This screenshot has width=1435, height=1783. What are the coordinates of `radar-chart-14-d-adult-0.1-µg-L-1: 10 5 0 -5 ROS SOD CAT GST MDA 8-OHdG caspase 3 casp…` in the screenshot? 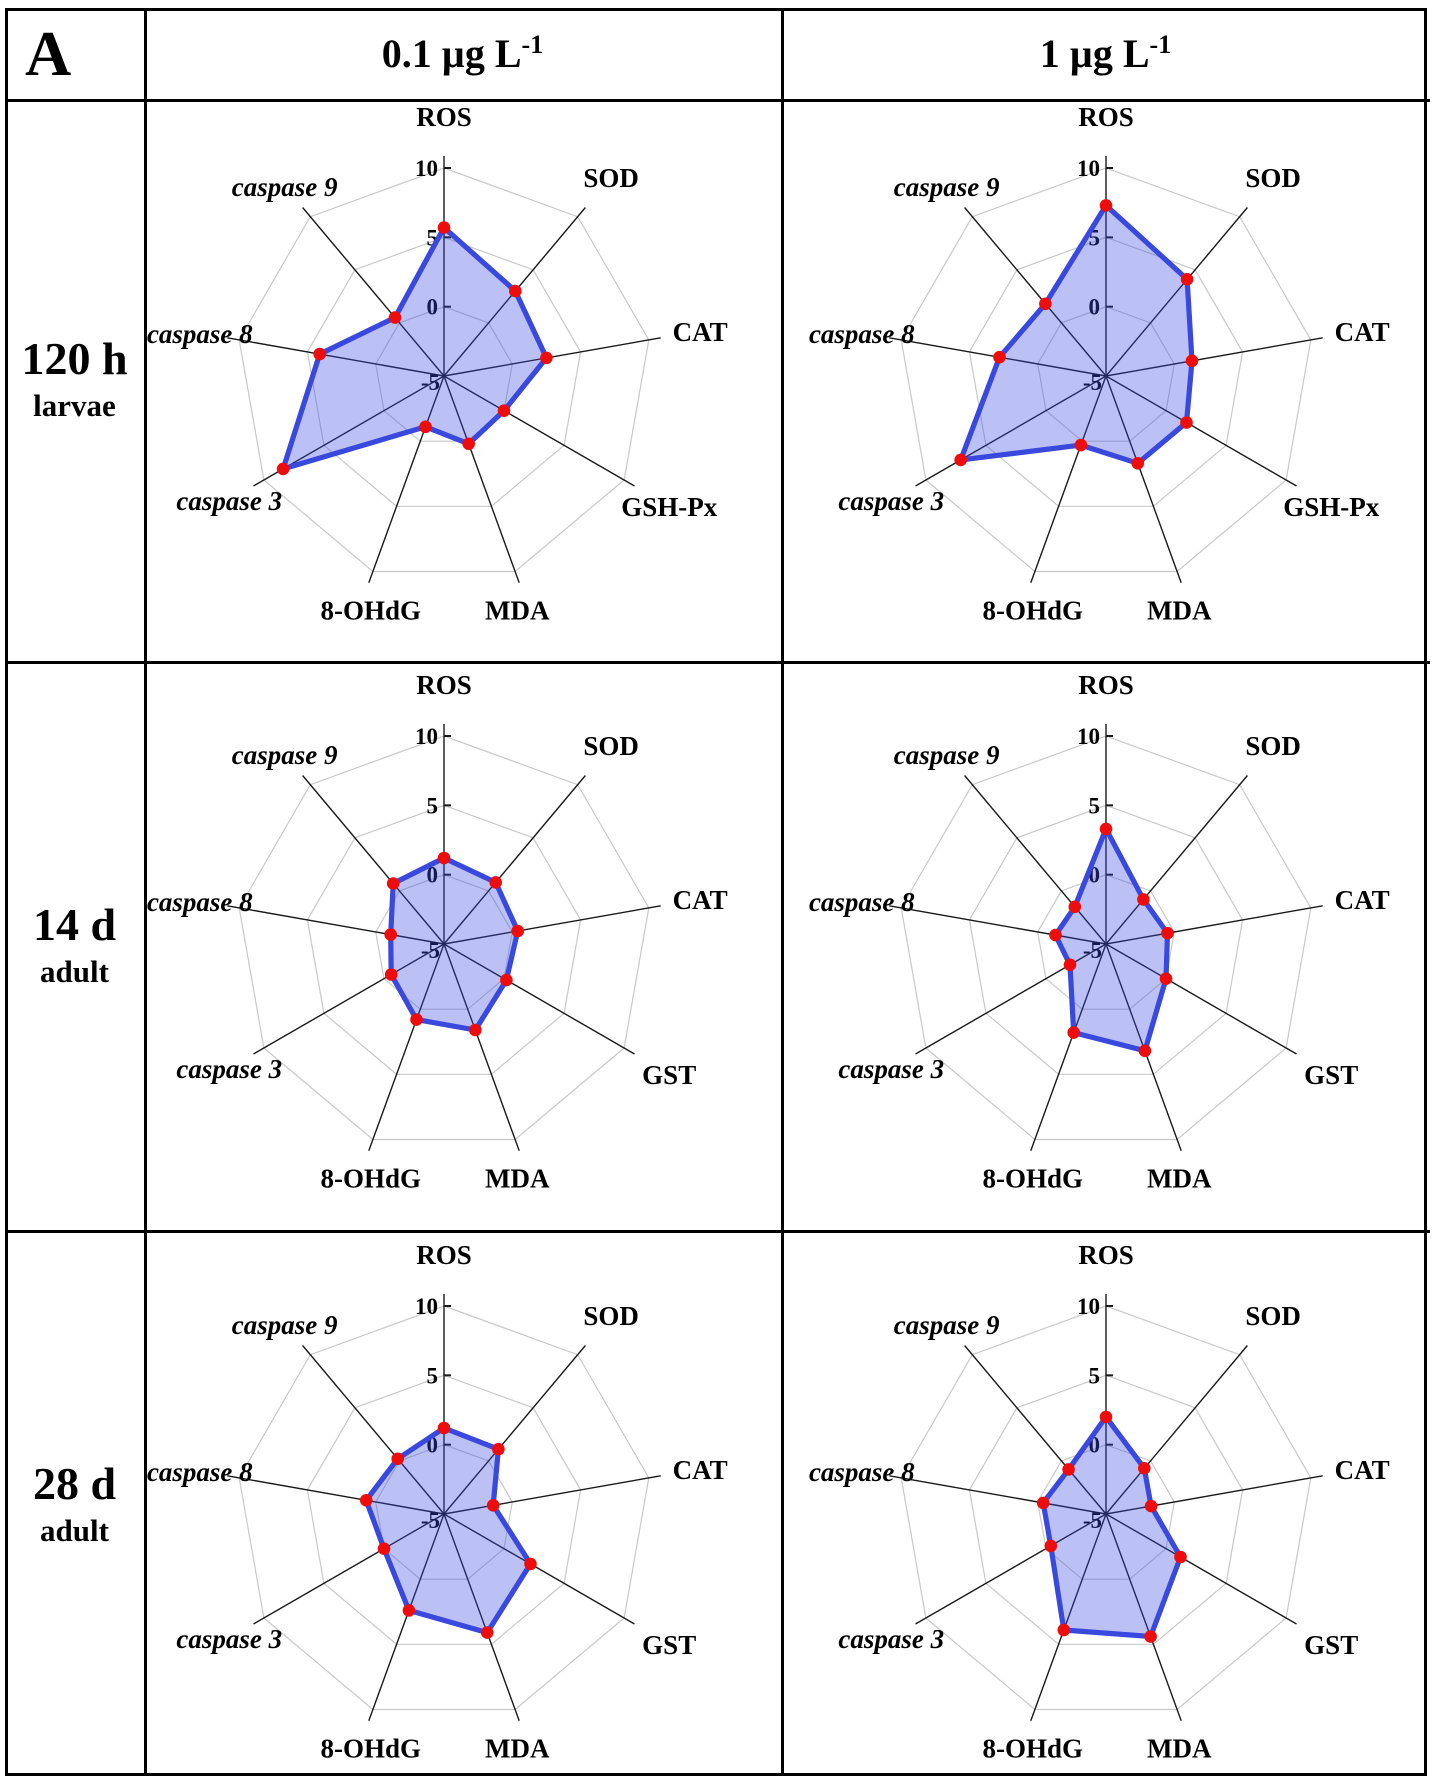 It's located at (437, 932).